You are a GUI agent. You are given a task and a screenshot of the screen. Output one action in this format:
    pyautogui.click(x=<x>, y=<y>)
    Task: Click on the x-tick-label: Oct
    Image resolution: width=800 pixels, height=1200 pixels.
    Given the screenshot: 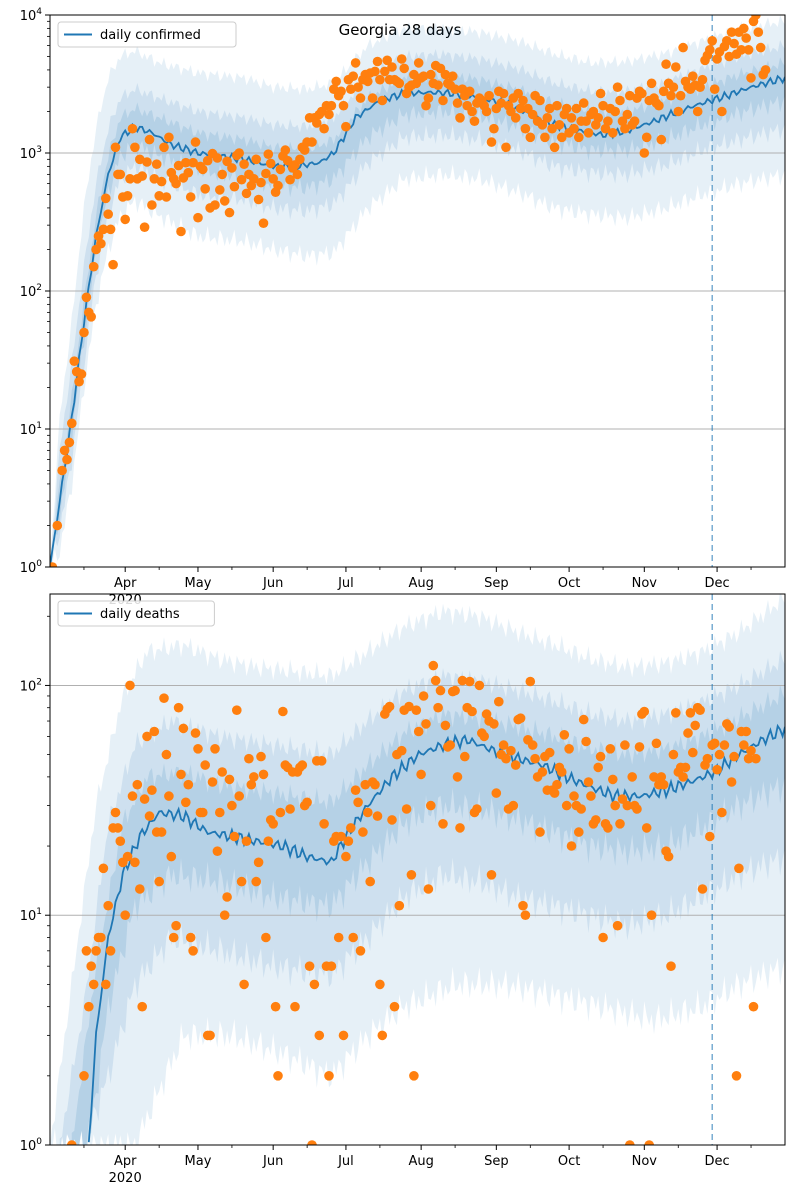 What is the action you would take?
    pyautogui.click(x=569, y=1161)
    